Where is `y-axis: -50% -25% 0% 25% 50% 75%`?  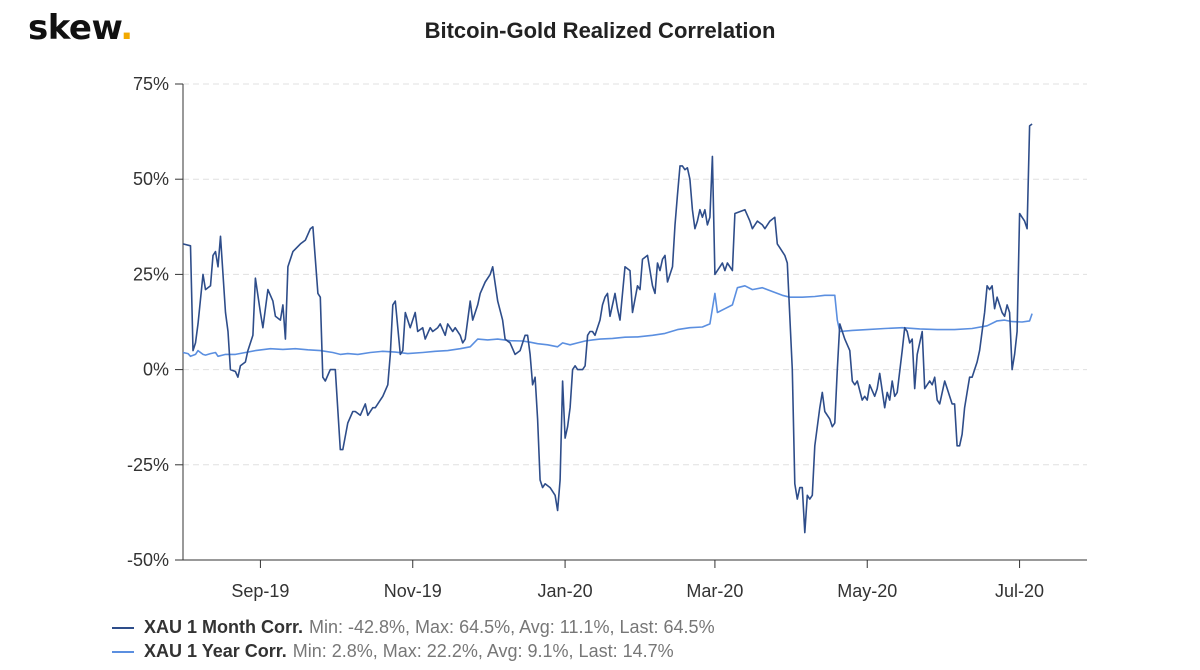
y-axis: -50% -25% 0% 25% 50% 75% is located at coordinates (155, 322).